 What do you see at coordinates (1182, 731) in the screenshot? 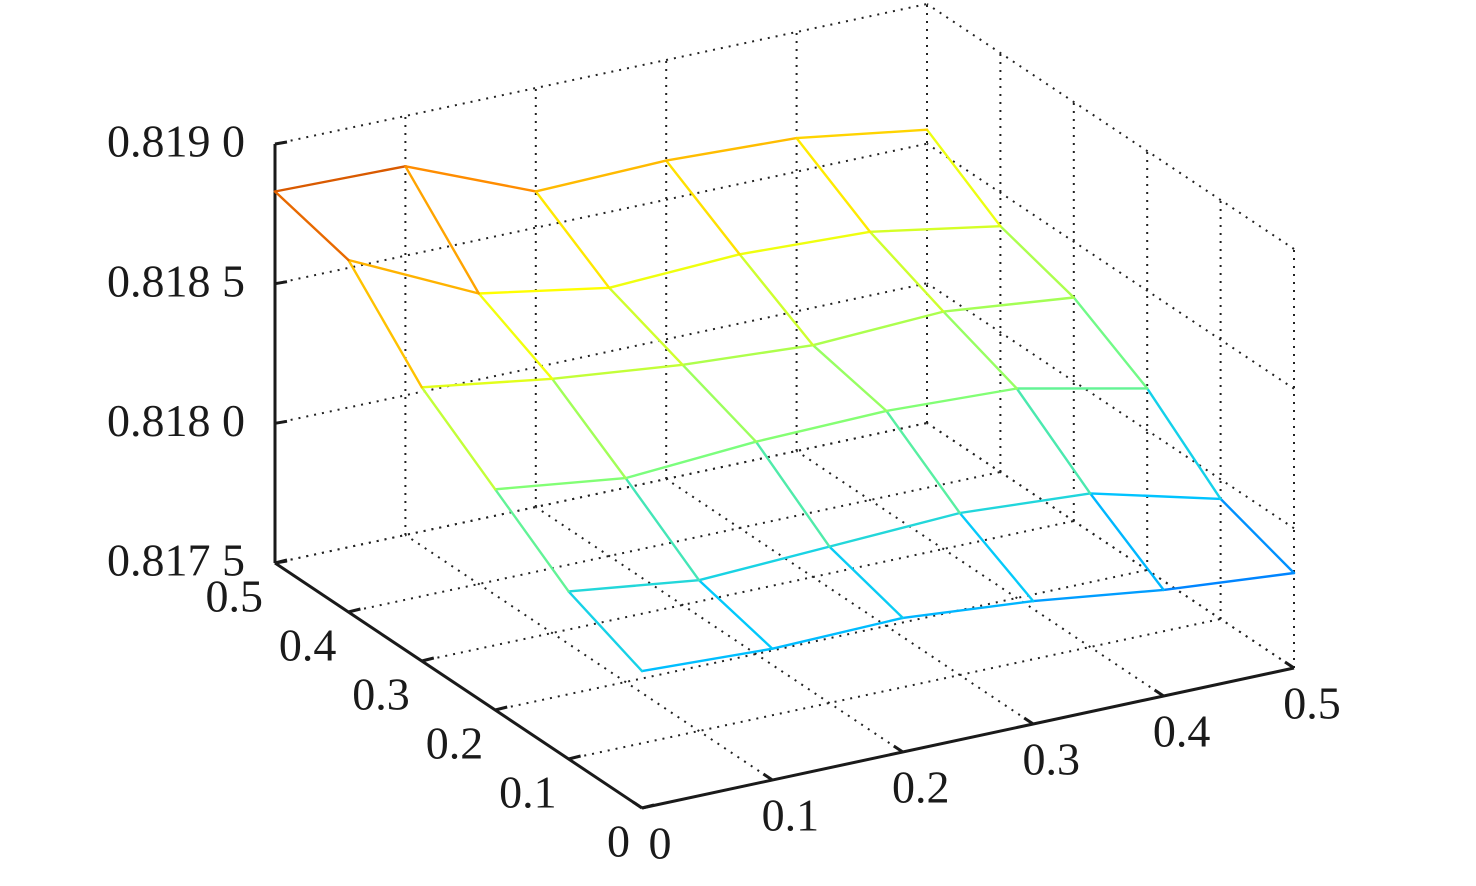
I see `x-tick-label-4: 0.4` at bounding box center [1182, 731].